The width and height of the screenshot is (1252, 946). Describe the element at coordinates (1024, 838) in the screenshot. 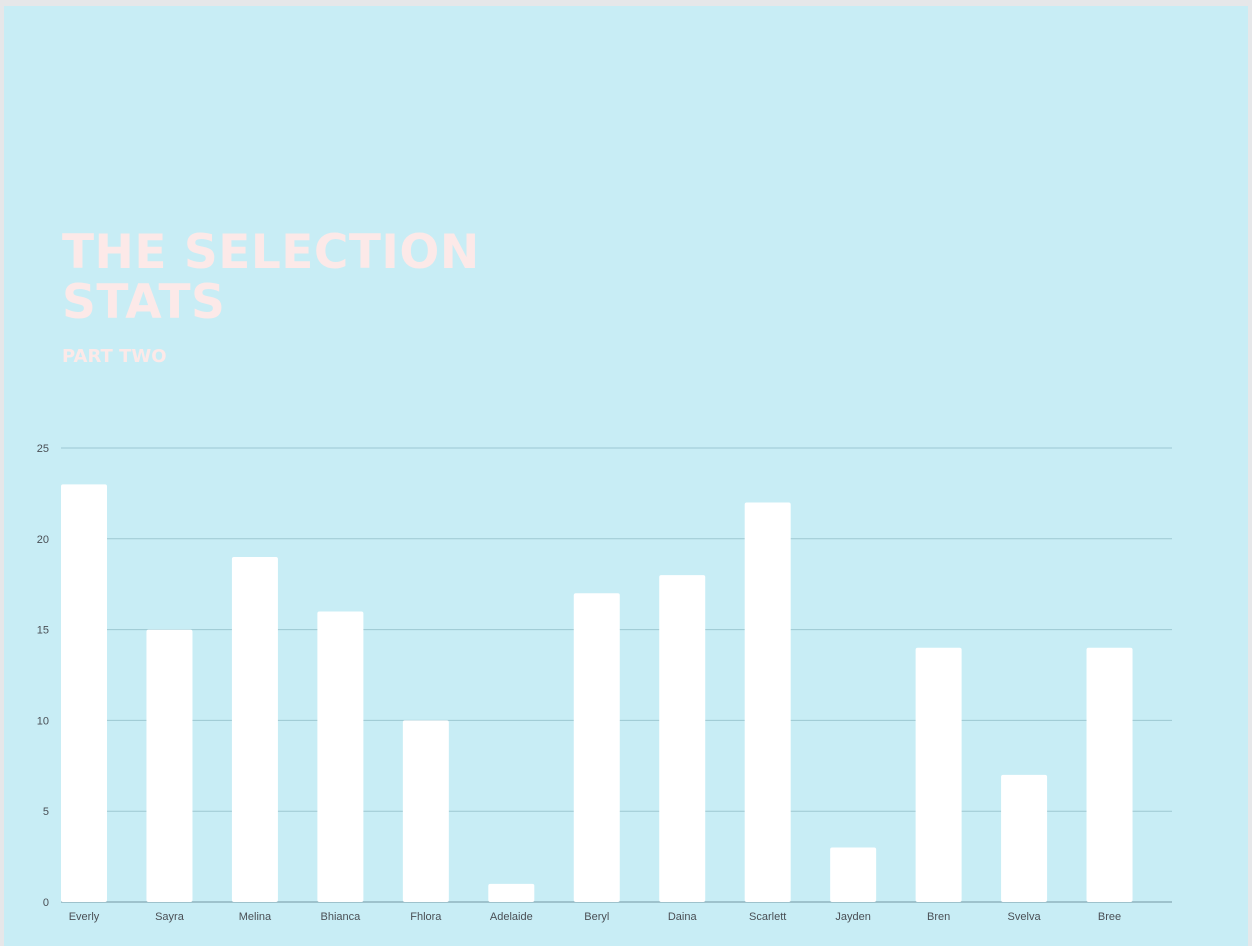

I see `bar-svelva` at that location.